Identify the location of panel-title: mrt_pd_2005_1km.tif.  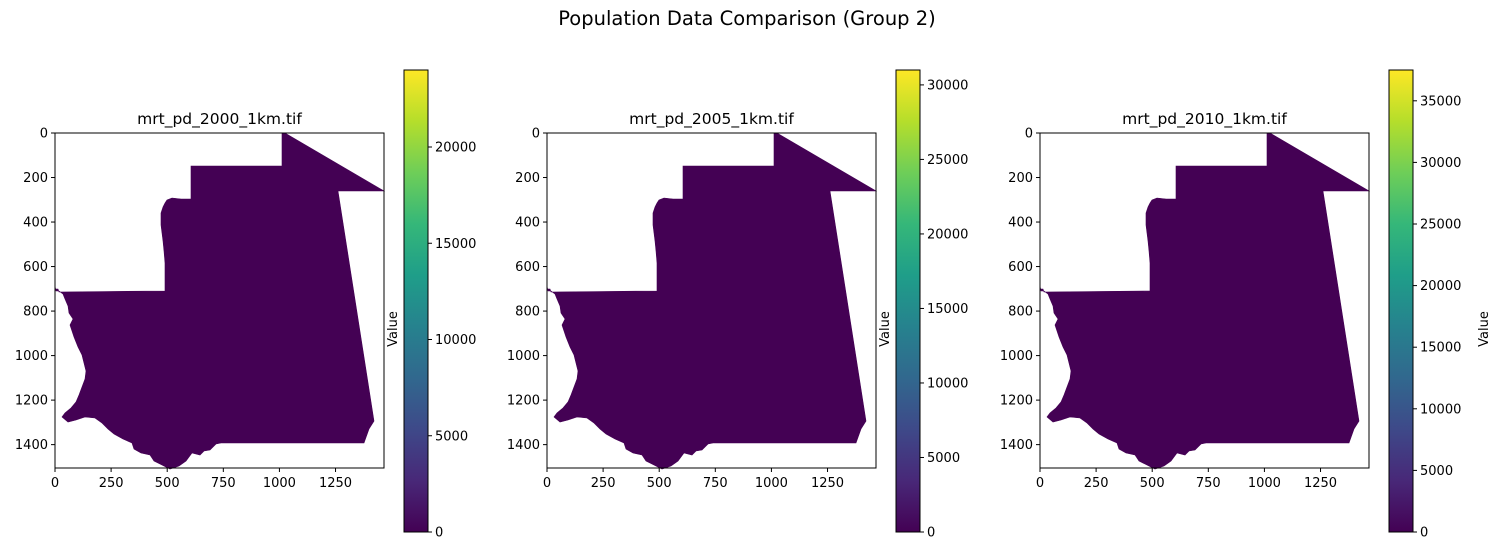
(711, 119).